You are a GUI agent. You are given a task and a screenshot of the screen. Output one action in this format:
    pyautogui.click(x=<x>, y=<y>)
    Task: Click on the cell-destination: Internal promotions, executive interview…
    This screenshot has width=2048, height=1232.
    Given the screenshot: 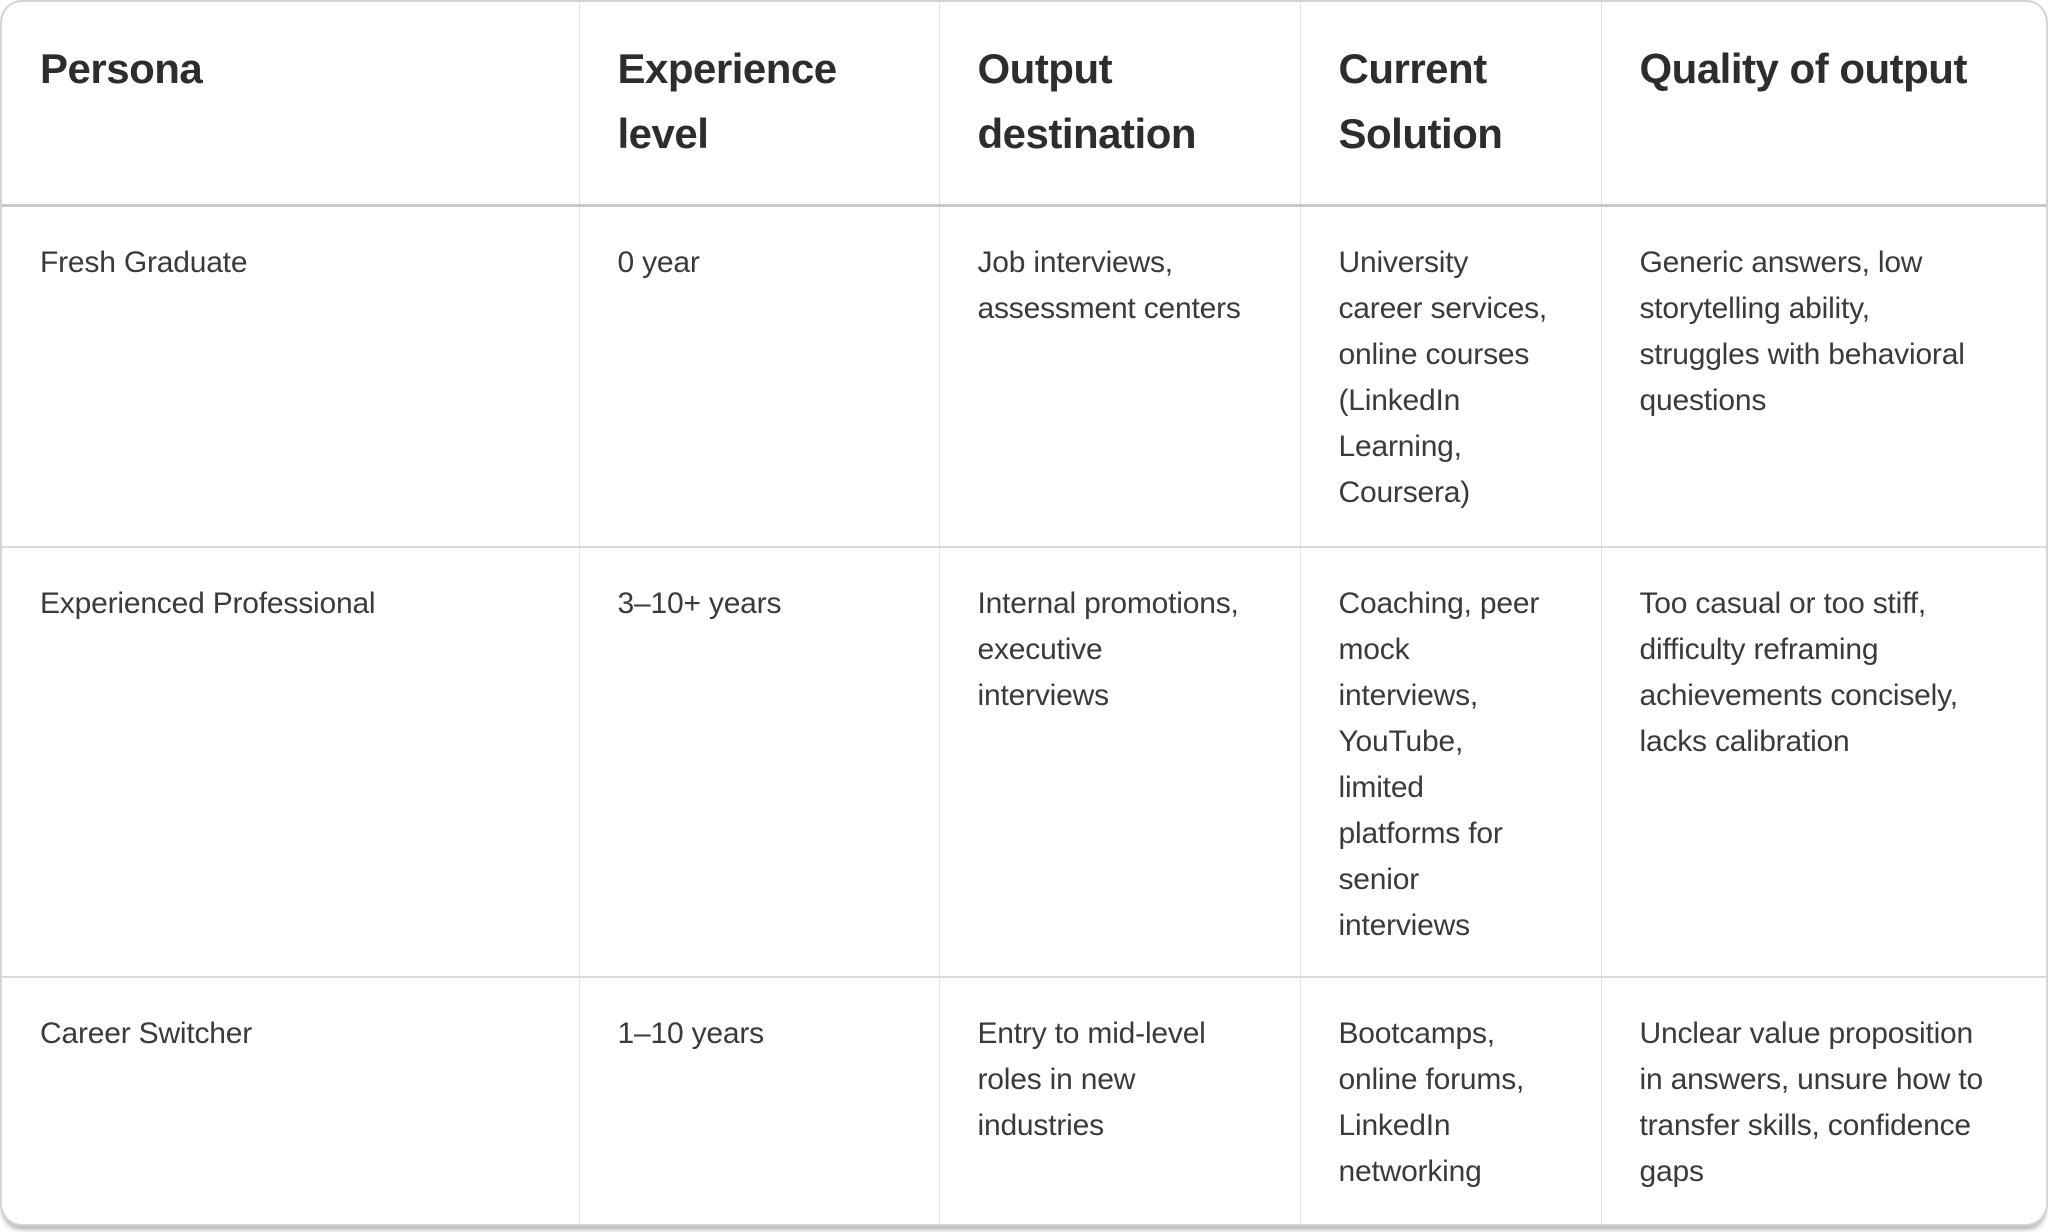 What is the action you would take?
    pyautogui.click(x=1120, y=762)
    